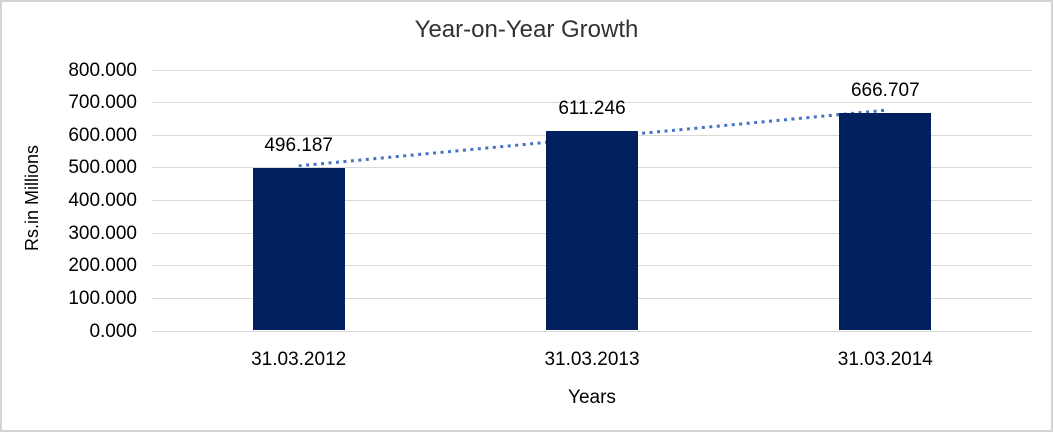  Describe the element at coordinates (102, 266) in the screenshot. I see `y-tick-label: 200.000` at that location.